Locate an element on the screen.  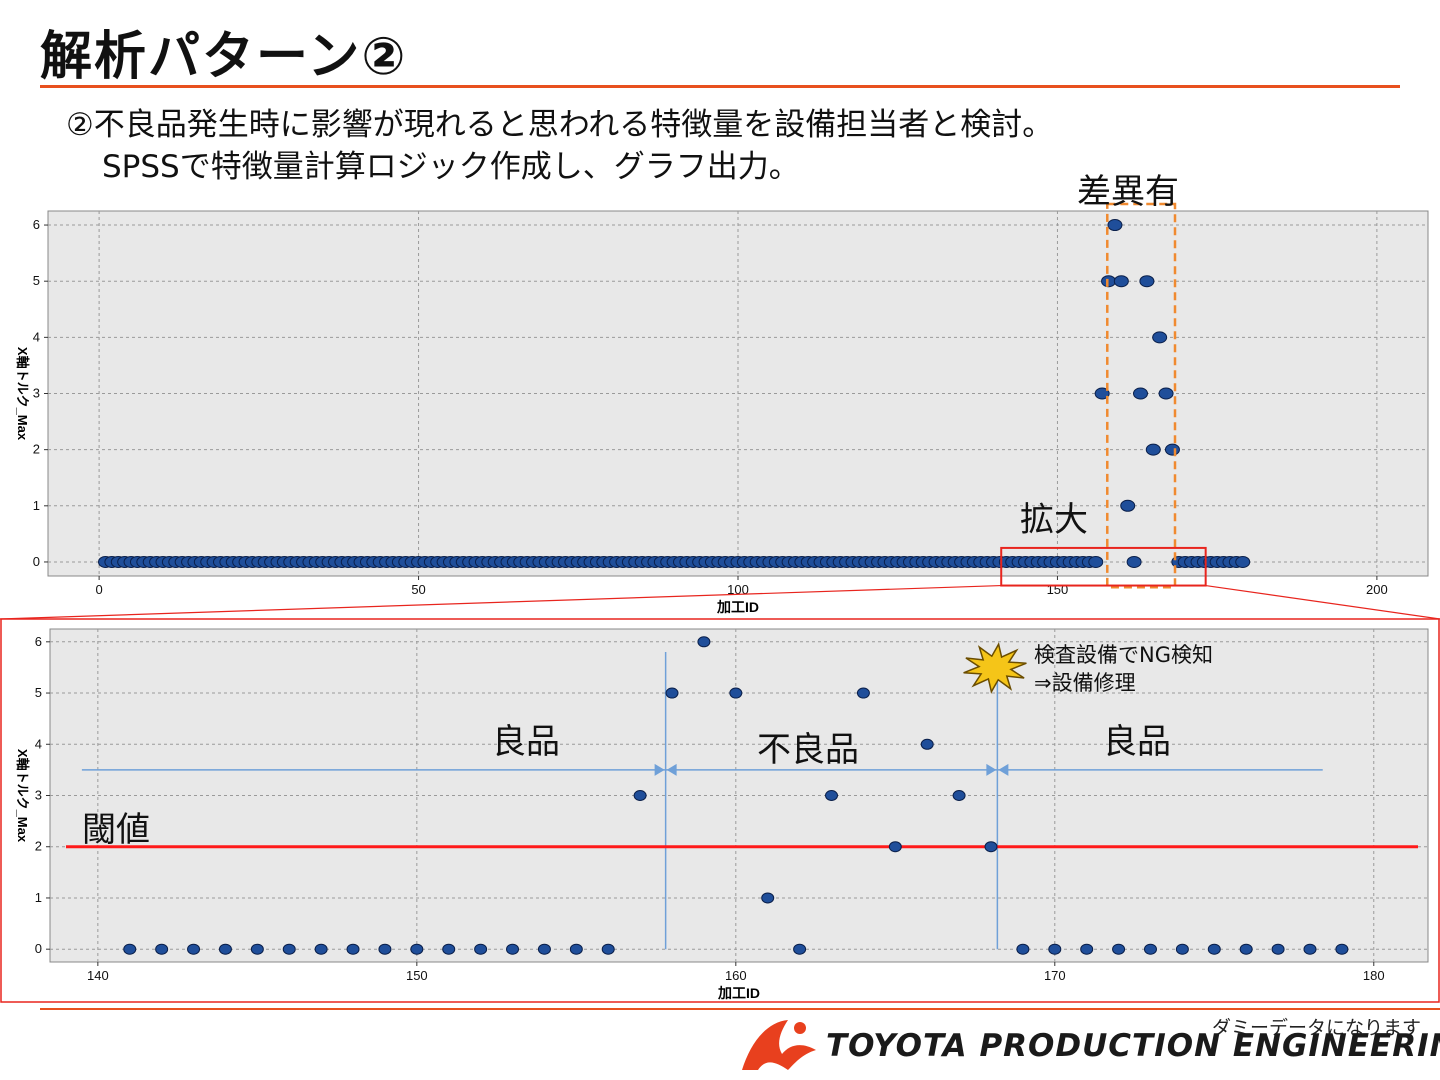
zoomed-y-axis-label: X軸トルク_Max is located at coordinates (22, 796).